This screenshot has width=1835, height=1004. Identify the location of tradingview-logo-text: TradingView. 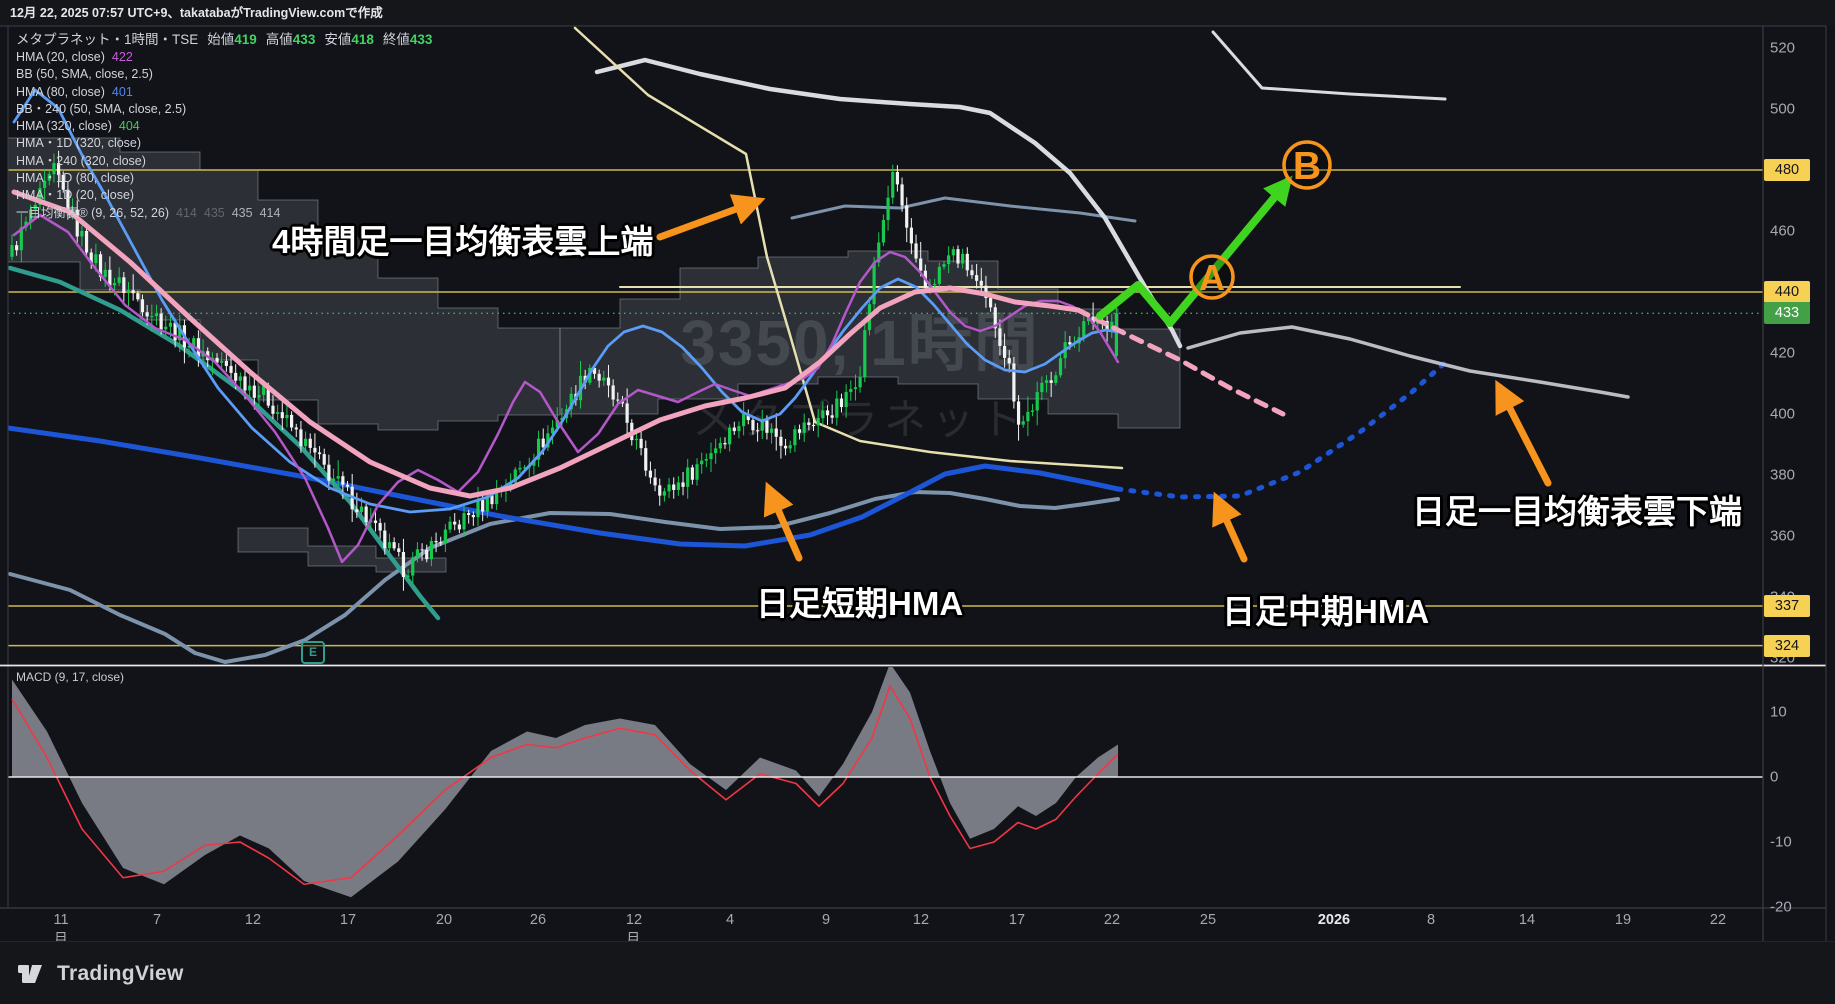
(120, 973).